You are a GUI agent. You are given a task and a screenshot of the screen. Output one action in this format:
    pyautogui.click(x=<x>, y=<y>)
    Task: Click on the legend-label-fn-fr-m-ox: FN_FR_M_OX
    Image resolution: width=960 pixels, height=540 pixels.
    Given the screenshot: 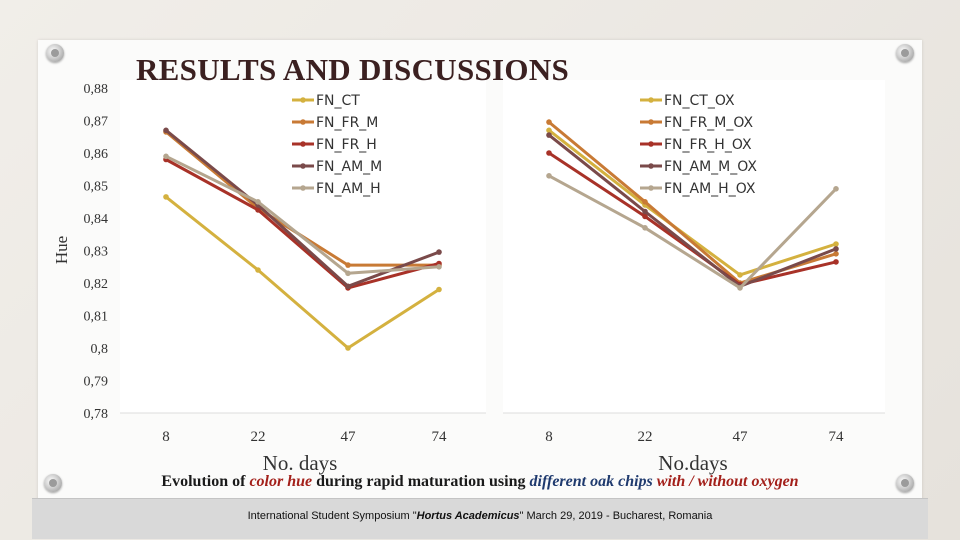 What is the action you would take?
    pyautogui.click(x=709, y=123)
    